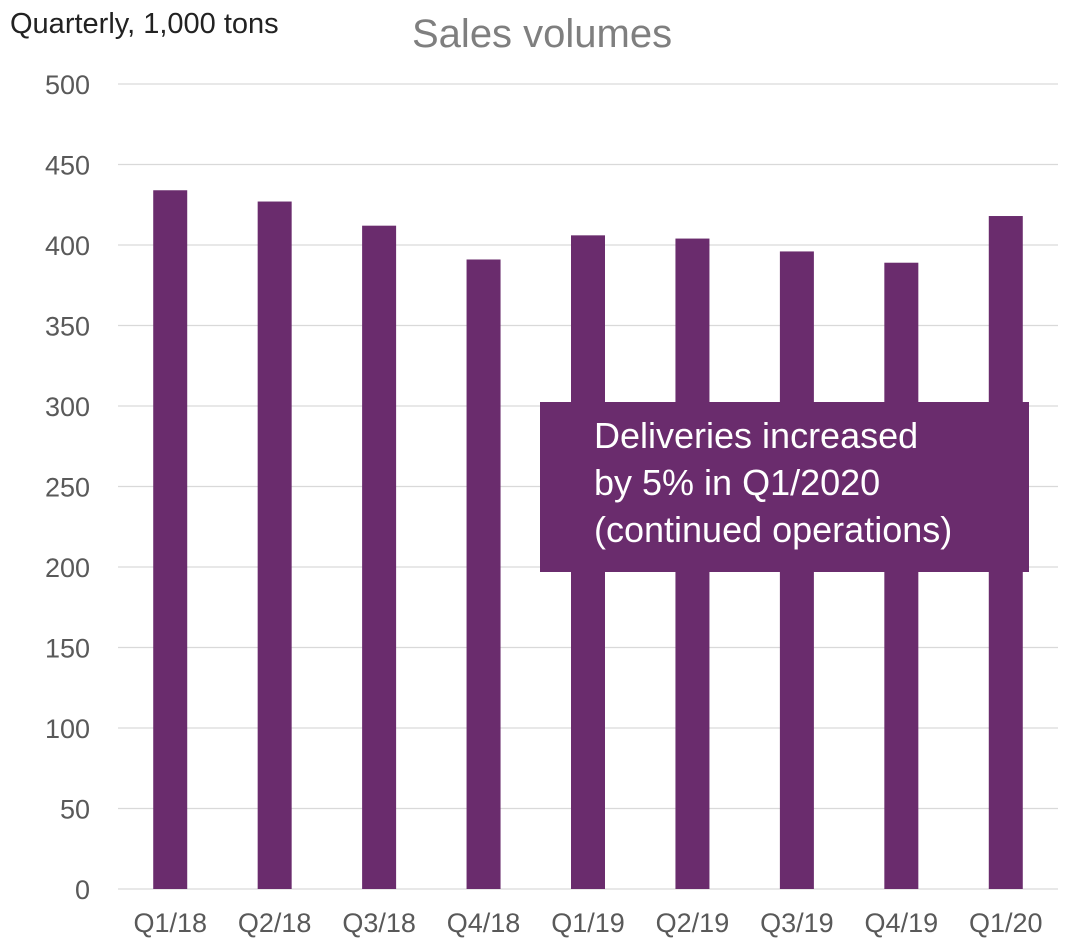 The width and height of the screenshot is (1065, 943). What do you see at coordinates (67, 246) in the screenshot?
I see `y-tick-label: 400` at bounding box center [67, 246].